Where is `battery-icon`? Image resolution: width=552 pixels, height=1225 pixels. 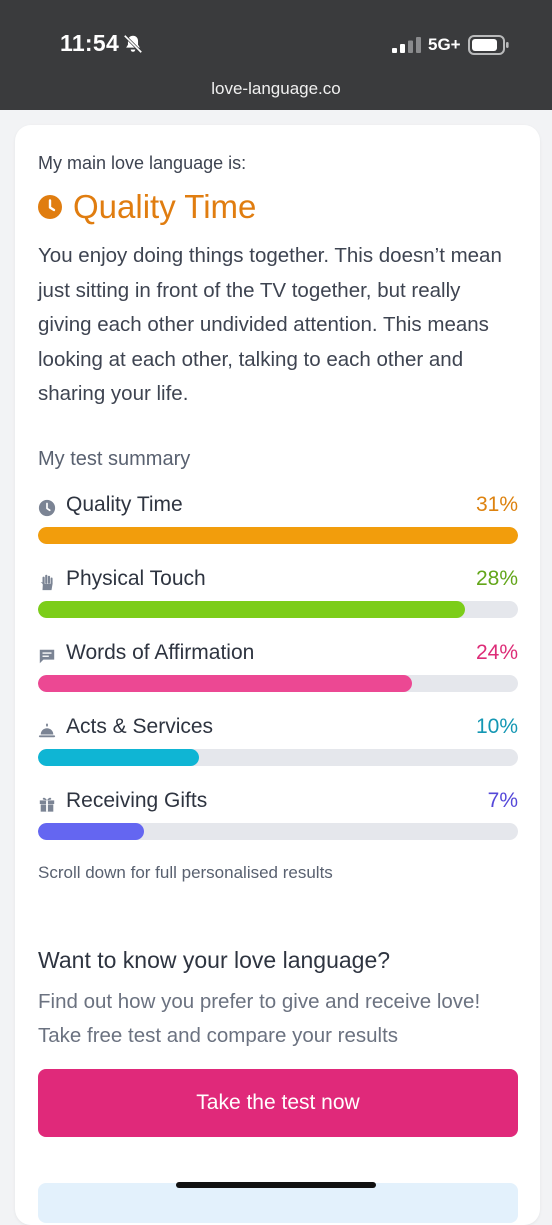 battery-icon is located at coordinates (488, 45).